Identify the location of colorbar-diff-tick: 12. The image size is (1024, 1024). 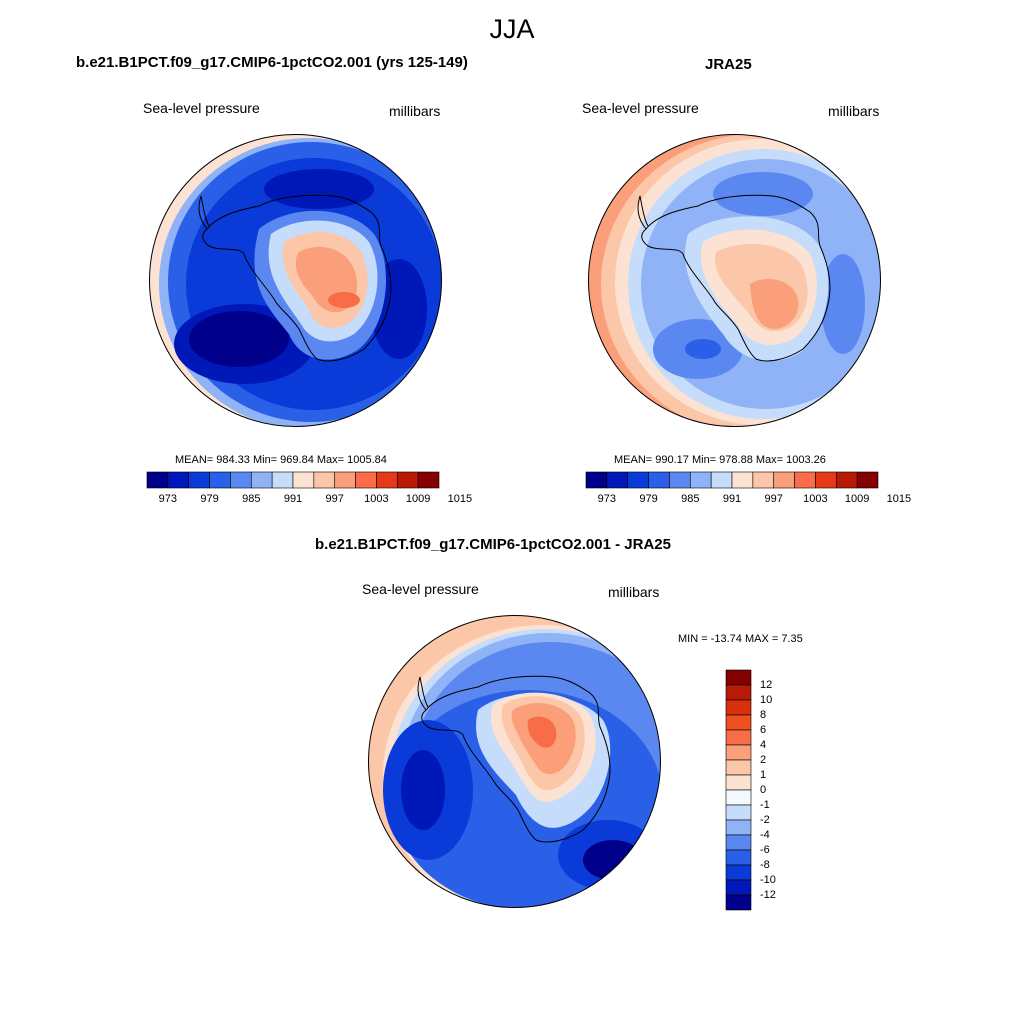
(766, 685).